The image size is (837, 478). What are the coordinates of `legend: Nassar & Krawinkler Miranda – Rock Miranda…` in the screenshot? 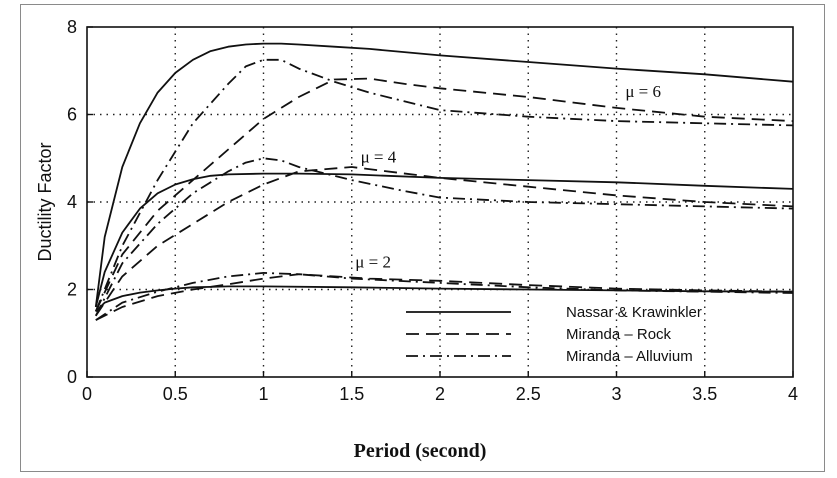 It's located at (554, 334).